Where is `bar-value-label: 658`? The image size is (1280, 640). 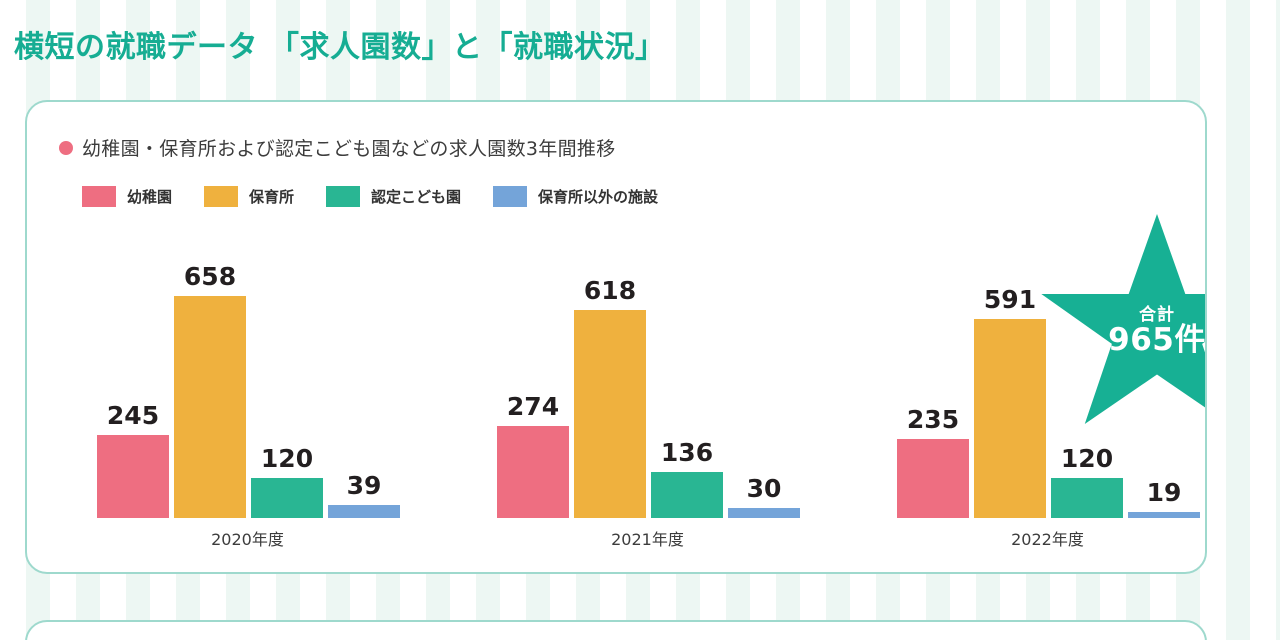
bar-value-label: 658 is located at coordinates (210, 276).